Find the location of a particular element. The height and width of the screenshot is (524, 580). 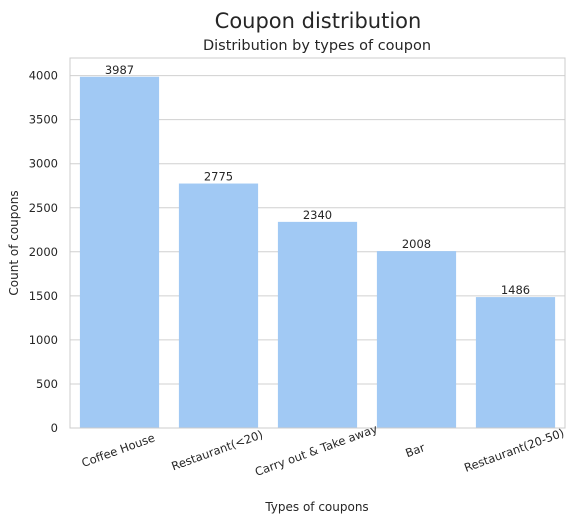

x-tick-label: Bar is located at coordinates (415, 450).